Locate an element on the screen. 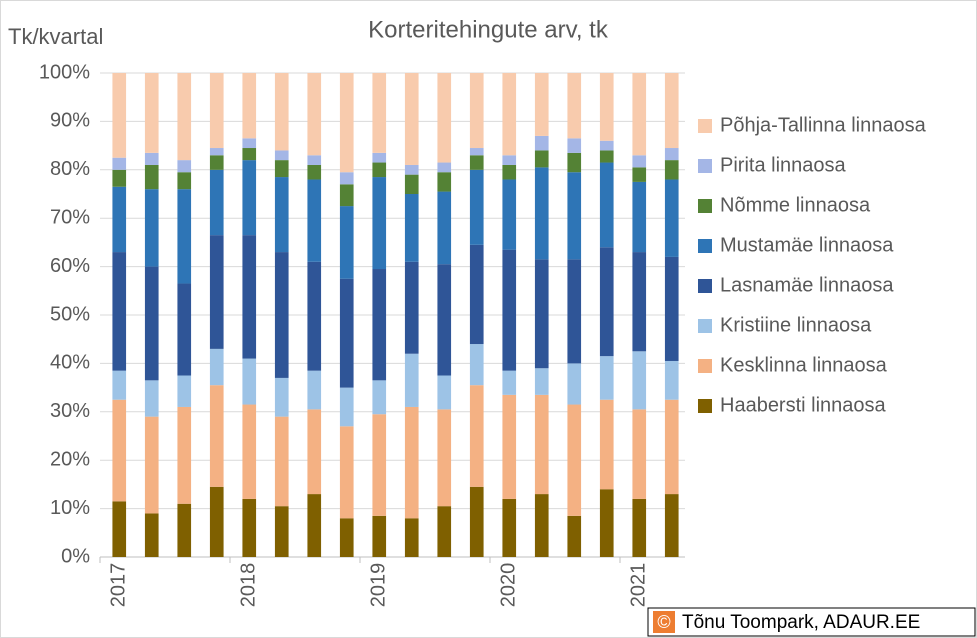 The image size is (977, 638). legend-label: Kesklinna linnaosa is located at coordinates (804, 365).